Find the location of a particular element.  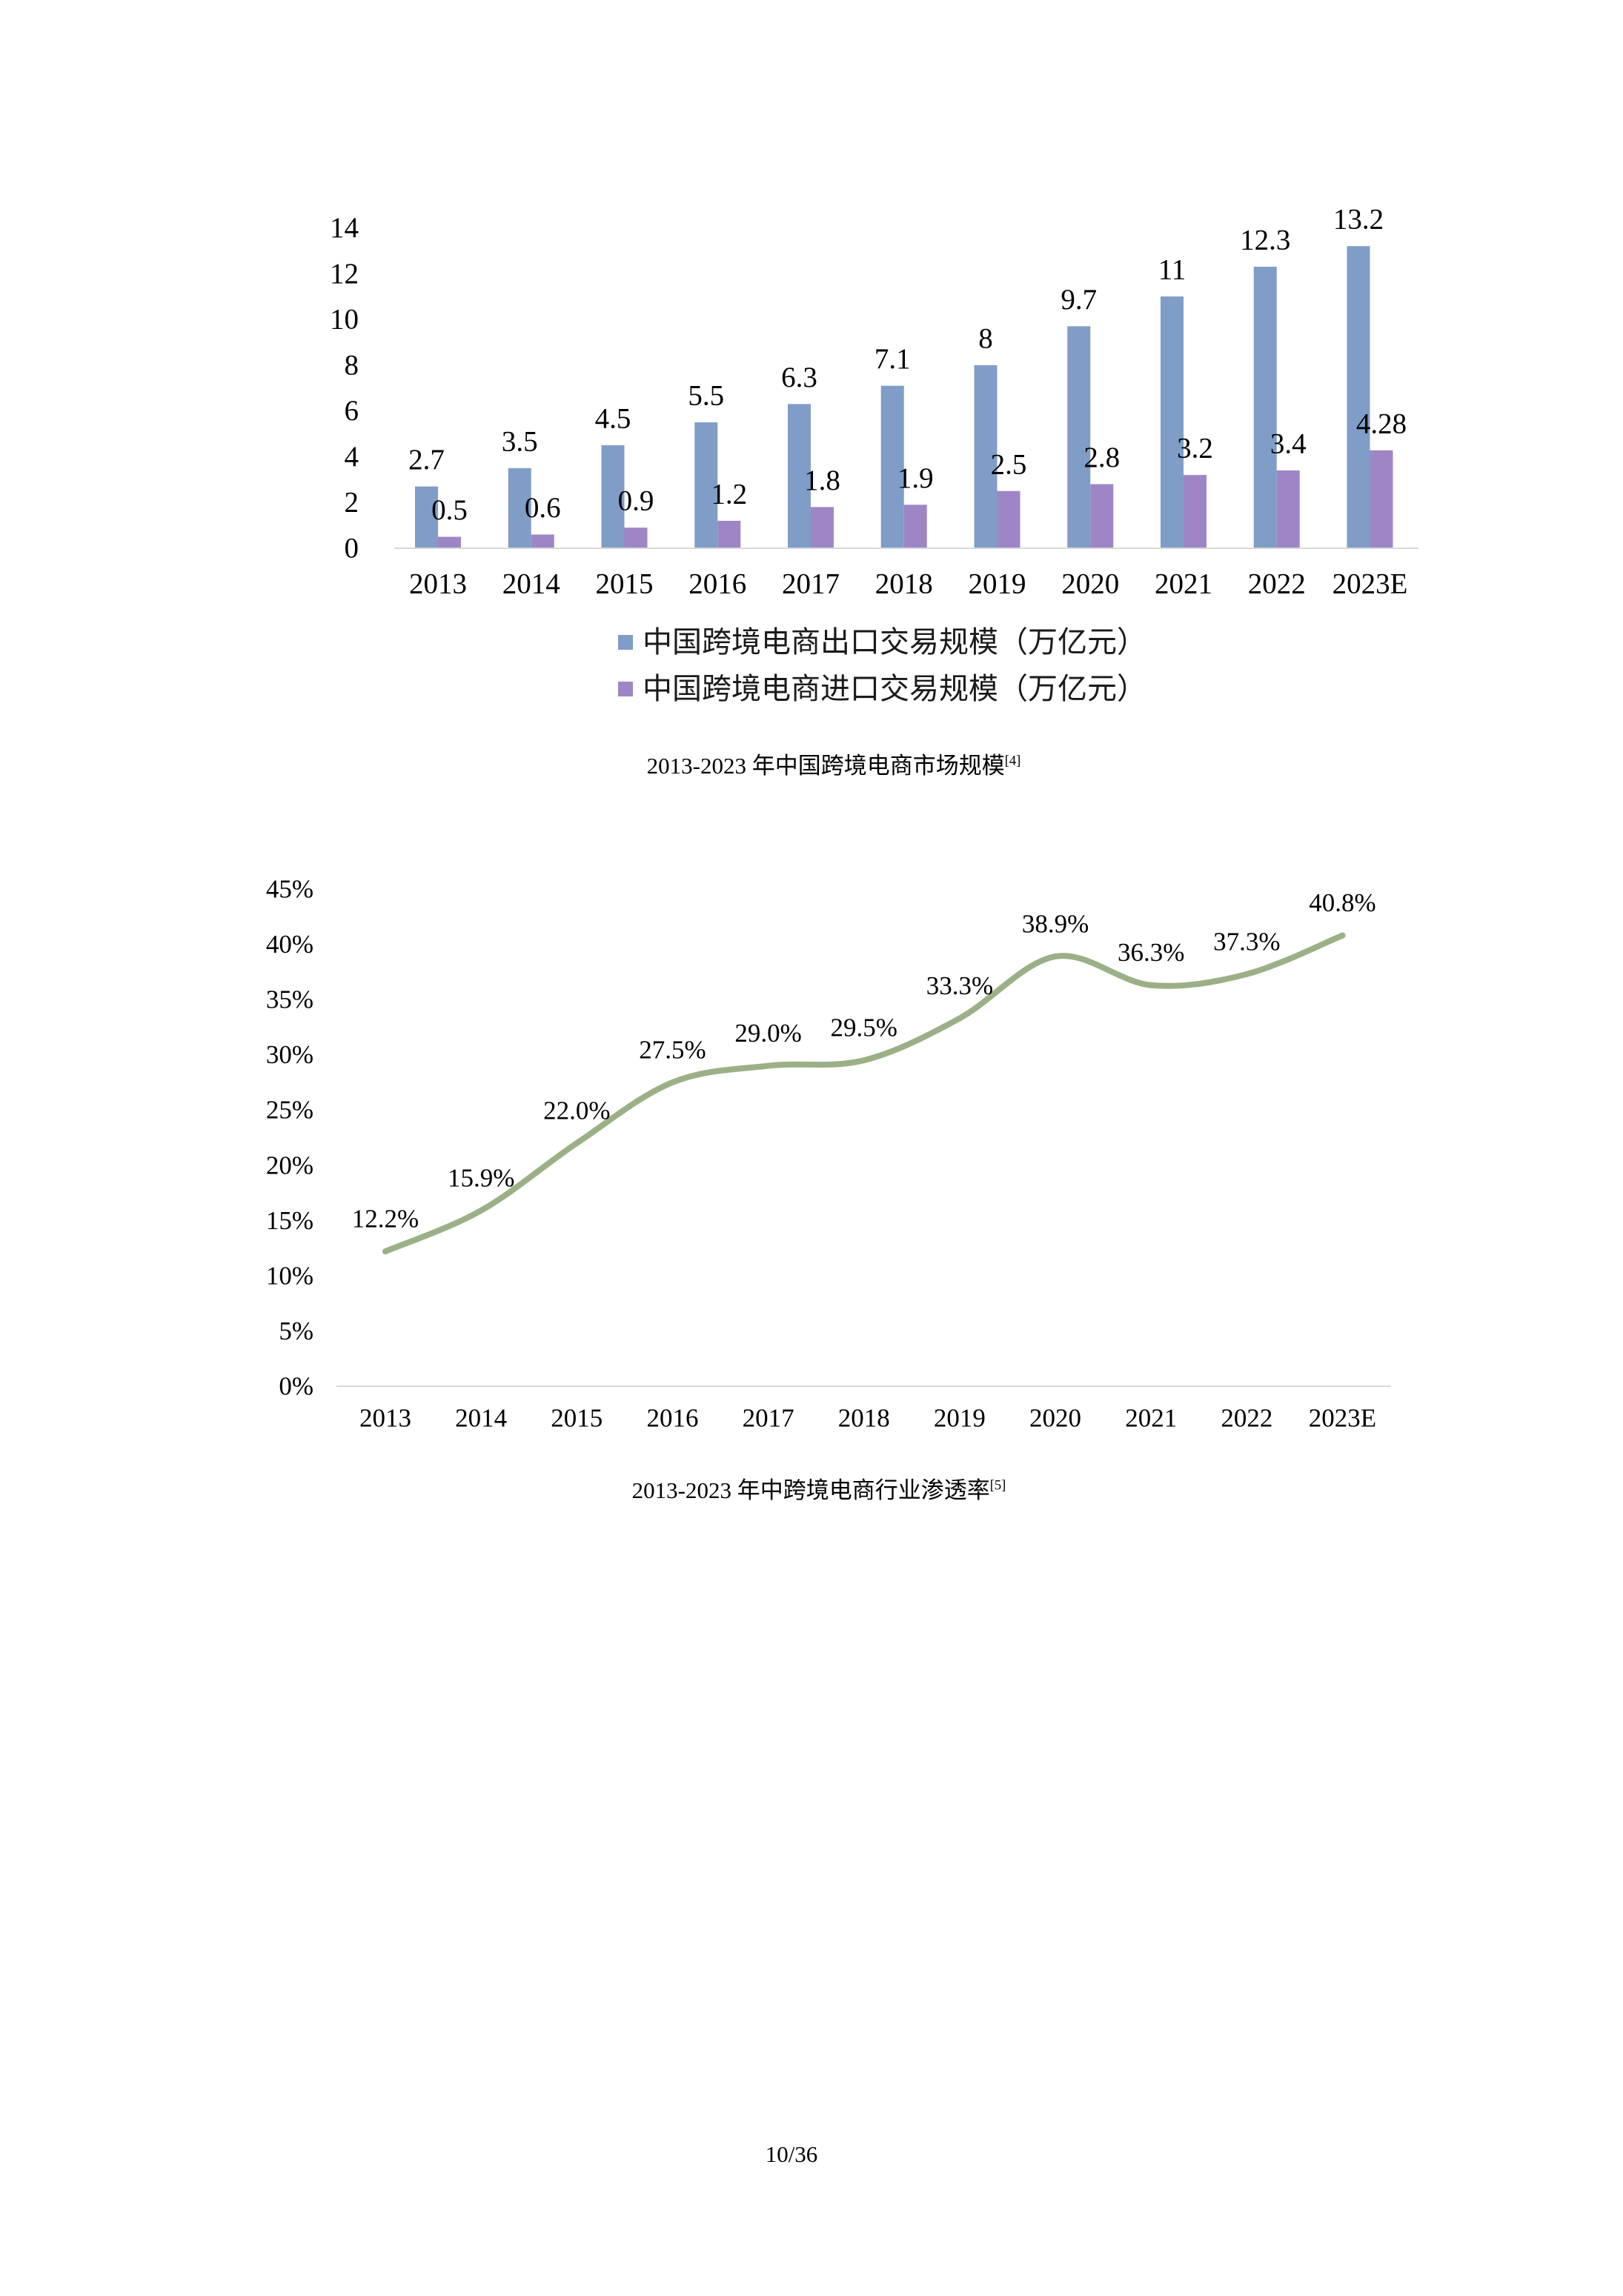

y-tick-label: 5% is located at coordinates (296, 1331).